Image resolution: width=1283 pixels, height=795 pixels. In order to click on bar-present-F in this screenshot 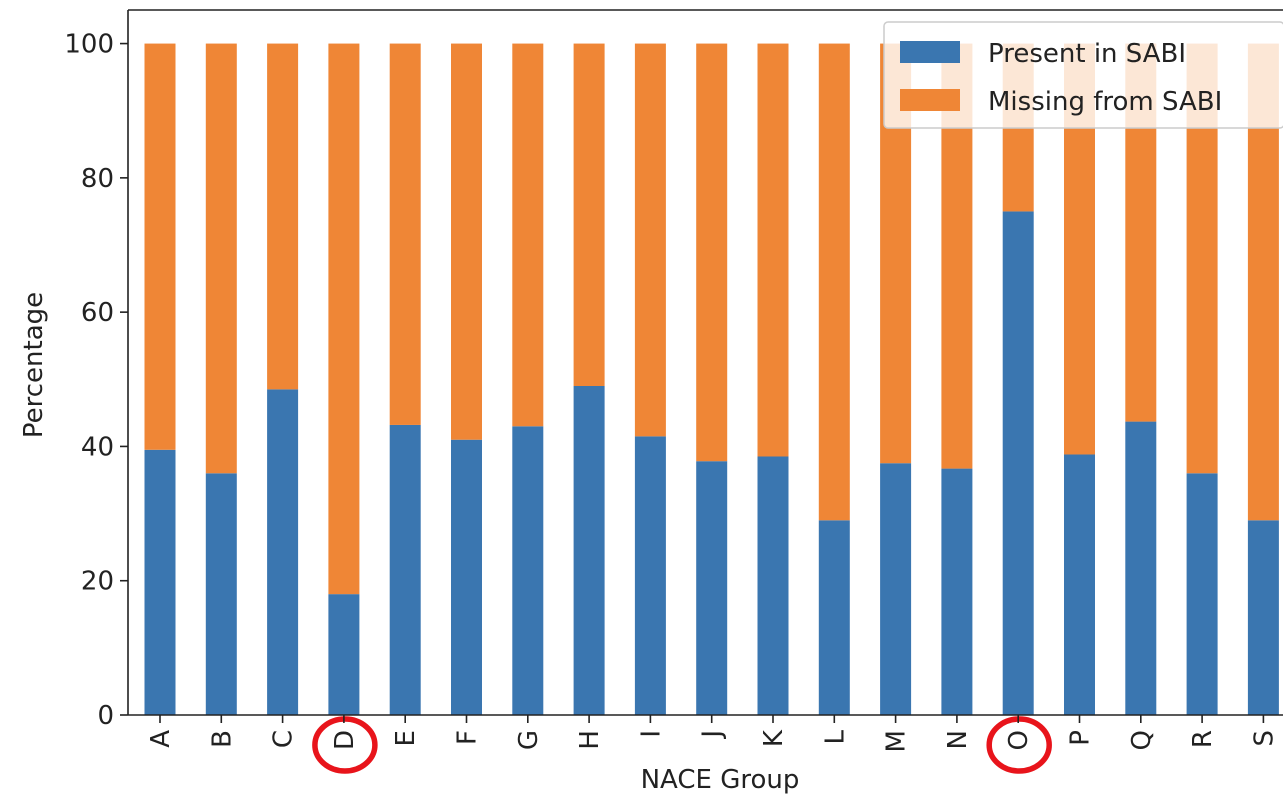, I will do `click(466, 577)`.